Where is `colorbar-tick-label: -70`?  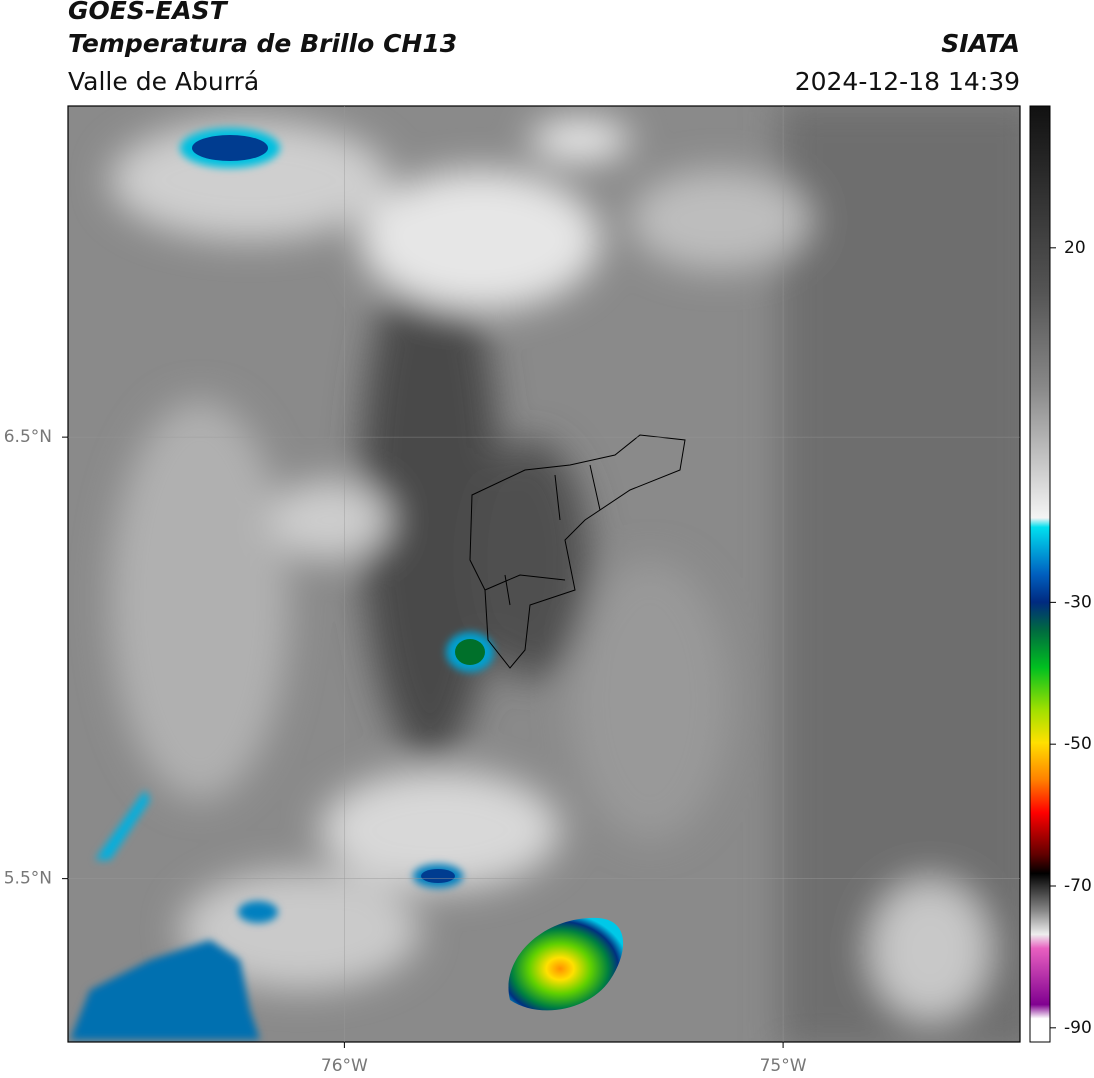 colorbar-tick-label: -70 is located at coordinates (1078, 886).